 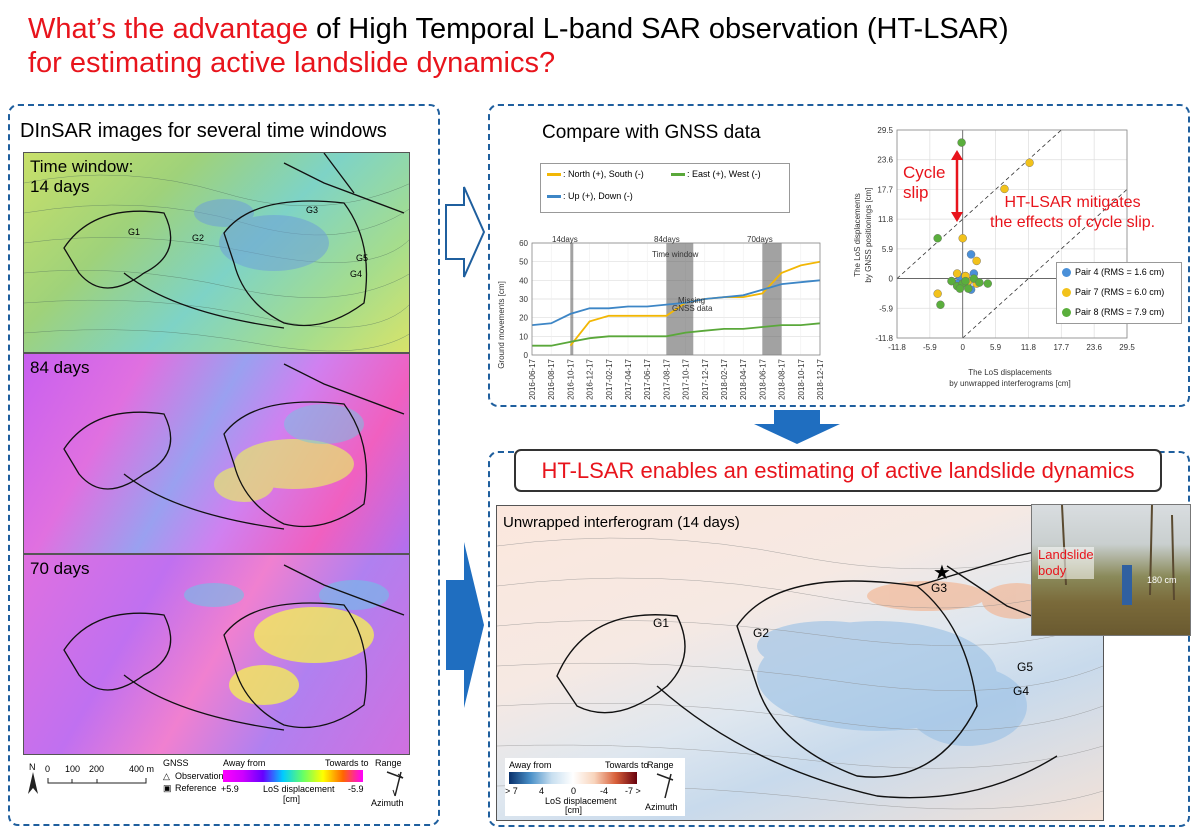 What do you see at coordinates (1120, 312) in the screenshot?
I see `legend-pair8: Pair 8 (RMS = 7.9 cm)` at bounding box center [1120, 312].